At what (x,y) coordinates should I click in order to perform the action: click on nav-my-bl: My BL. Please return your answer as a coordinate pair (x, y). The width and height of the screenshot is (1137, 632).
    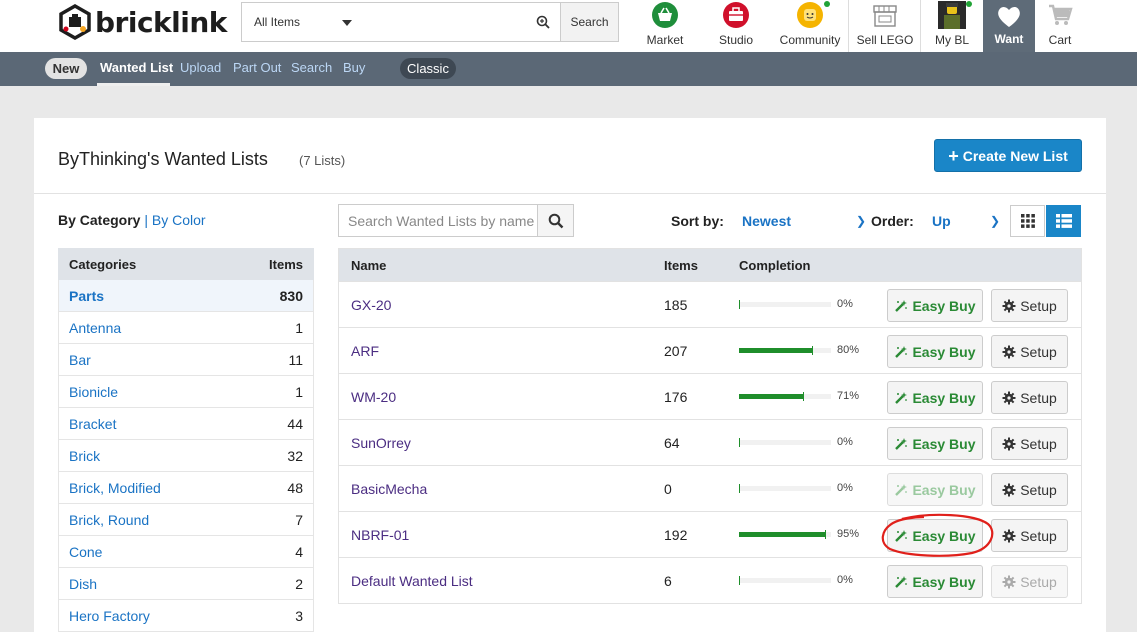
    Looking at the image, I should click on (952, 26).